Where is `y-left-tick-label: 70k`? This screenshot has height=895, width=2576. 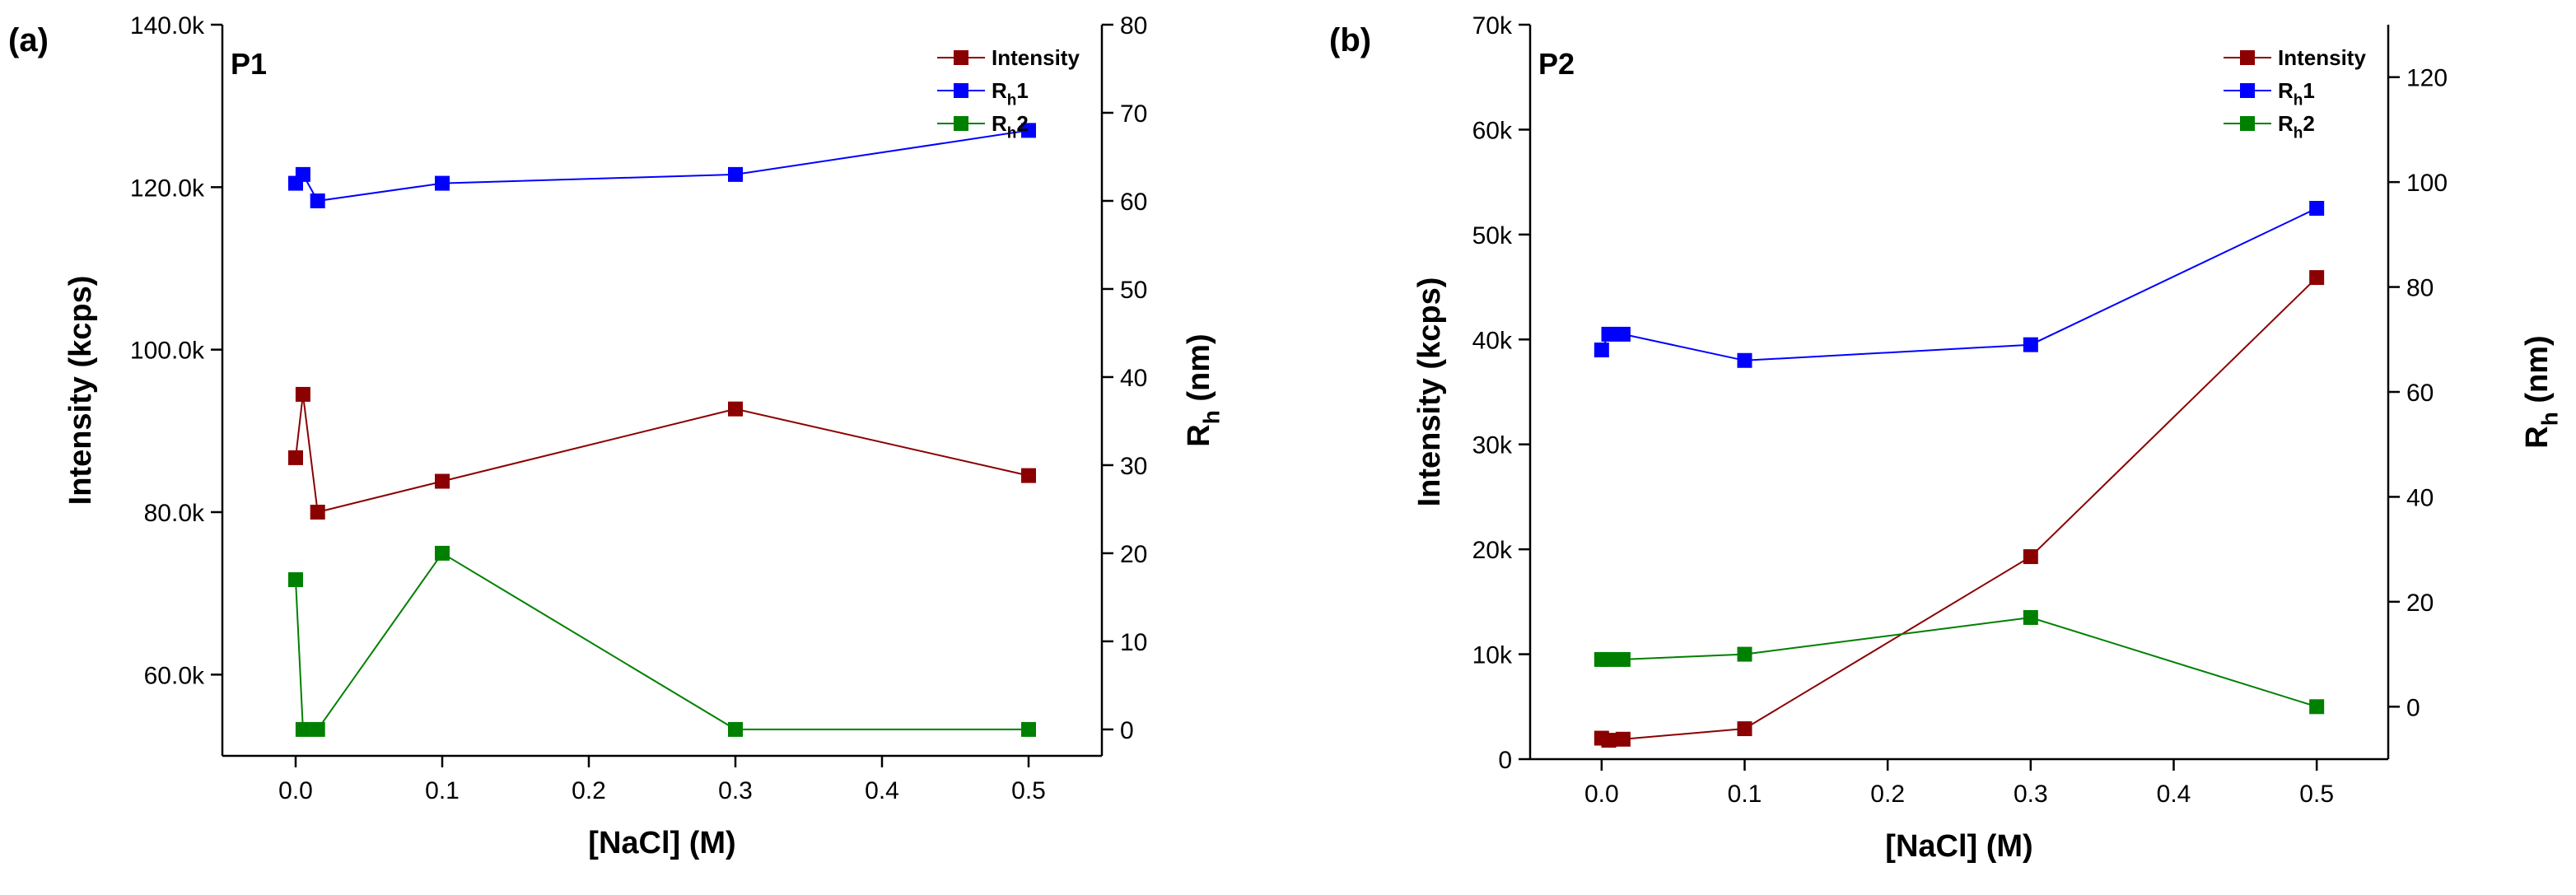 y-left-tick-label: 70k is located at coordinates (1492, 26).